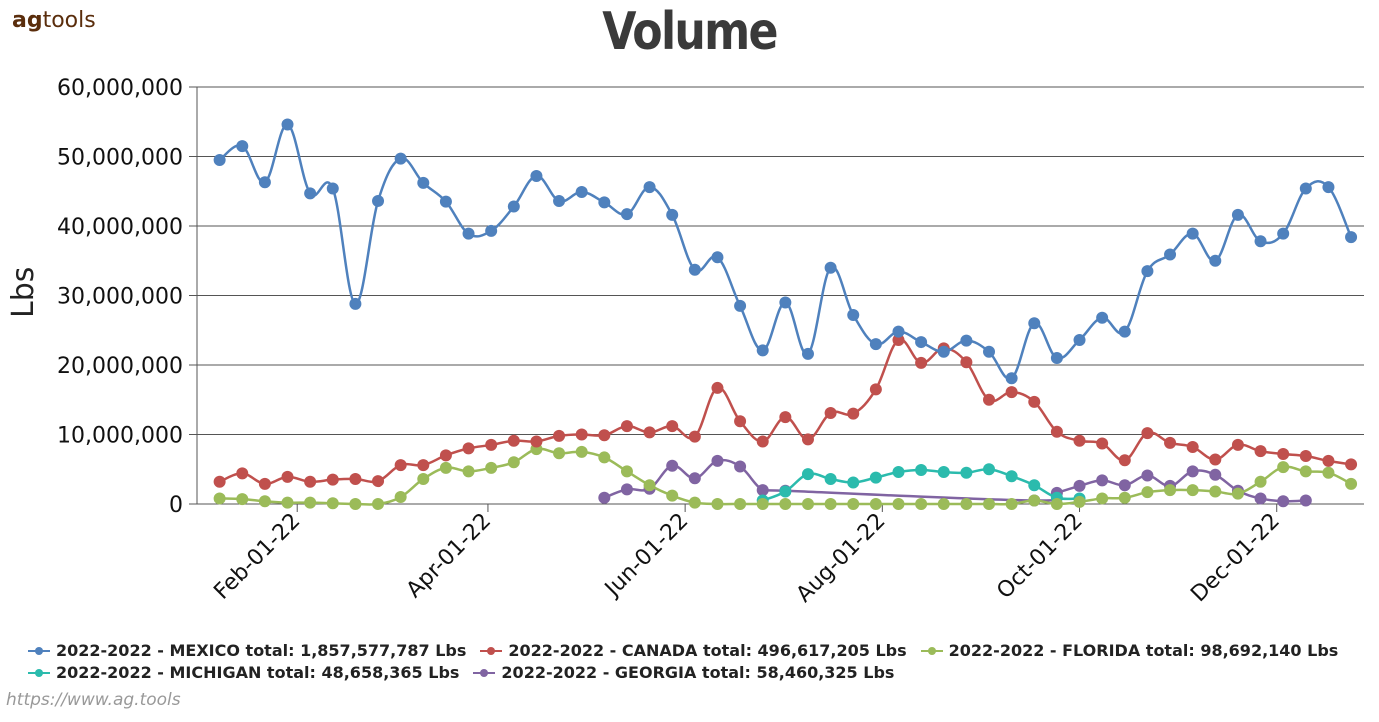 Image resolution: width=1379 pixels, height=722 pixels. I want to click on y-tick-label: 10,000,000, so click(120, 436).